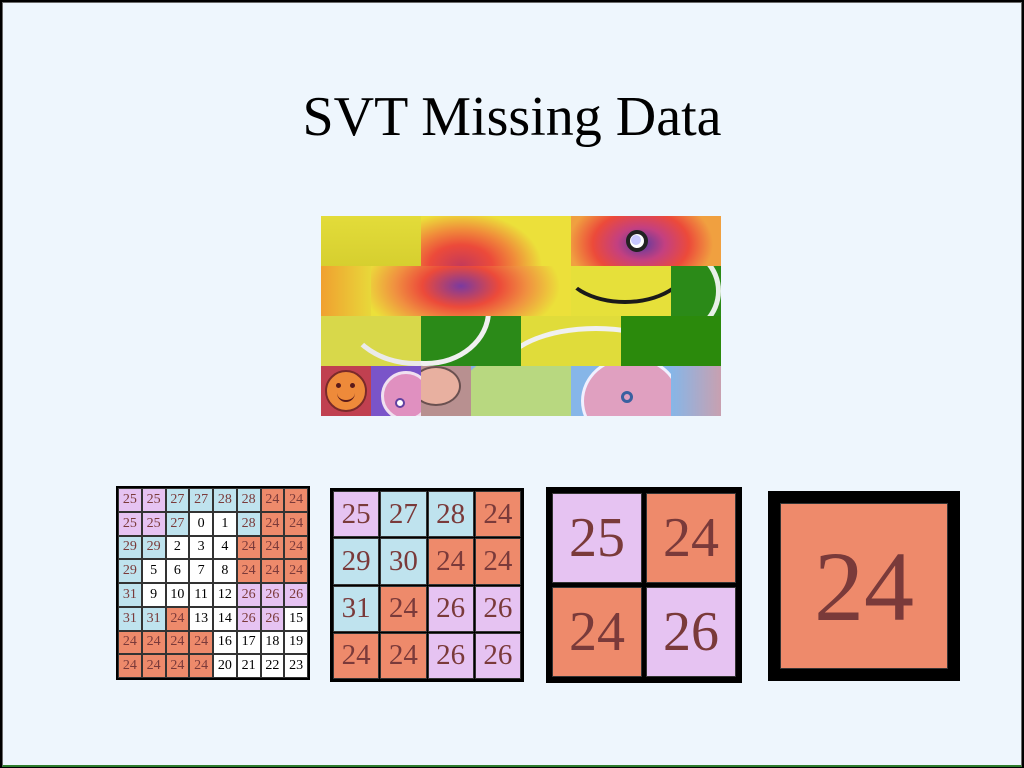 Image resolution: width=1024 pixels, height=768 pixels. Describe the element at coordinates (201, 571) in the screenshot. I see `grid-cell: 7` at that location.